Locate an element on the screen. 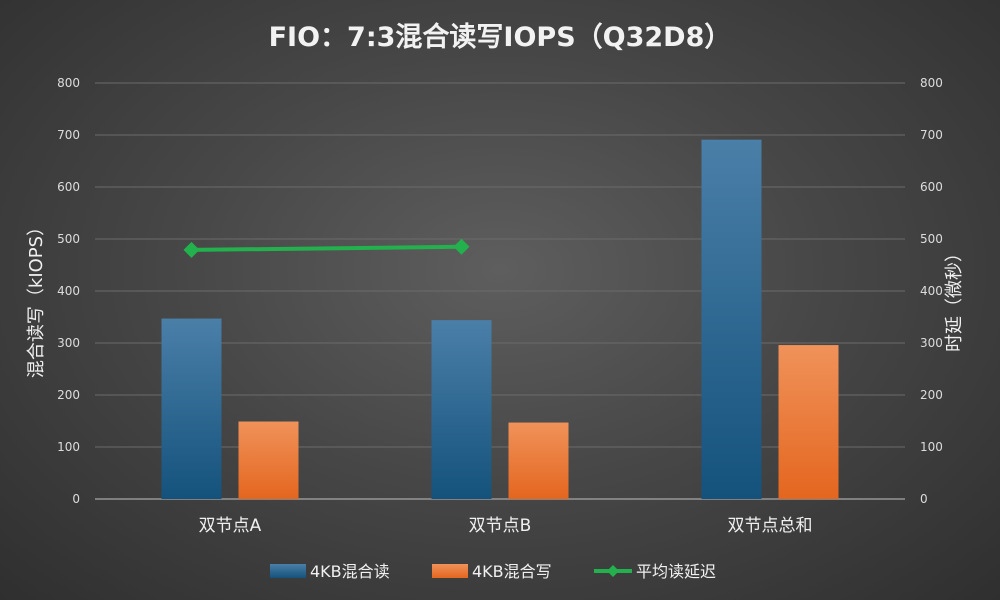 This screenshot has width=1000, height=600. y-tick-label: 0 is located at coordinates (76, 499).